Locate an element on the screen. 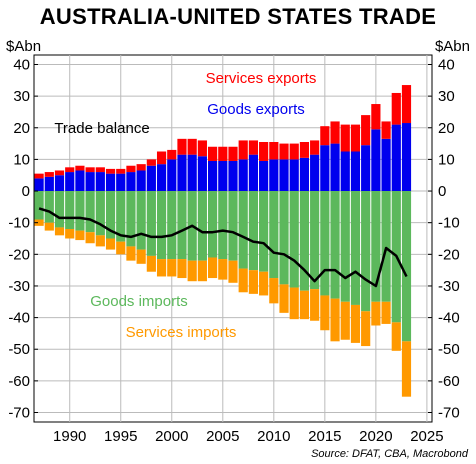 This screenshot has height=464, width=476. x-tick-label: 2010 is located at coordinates (273, 436).